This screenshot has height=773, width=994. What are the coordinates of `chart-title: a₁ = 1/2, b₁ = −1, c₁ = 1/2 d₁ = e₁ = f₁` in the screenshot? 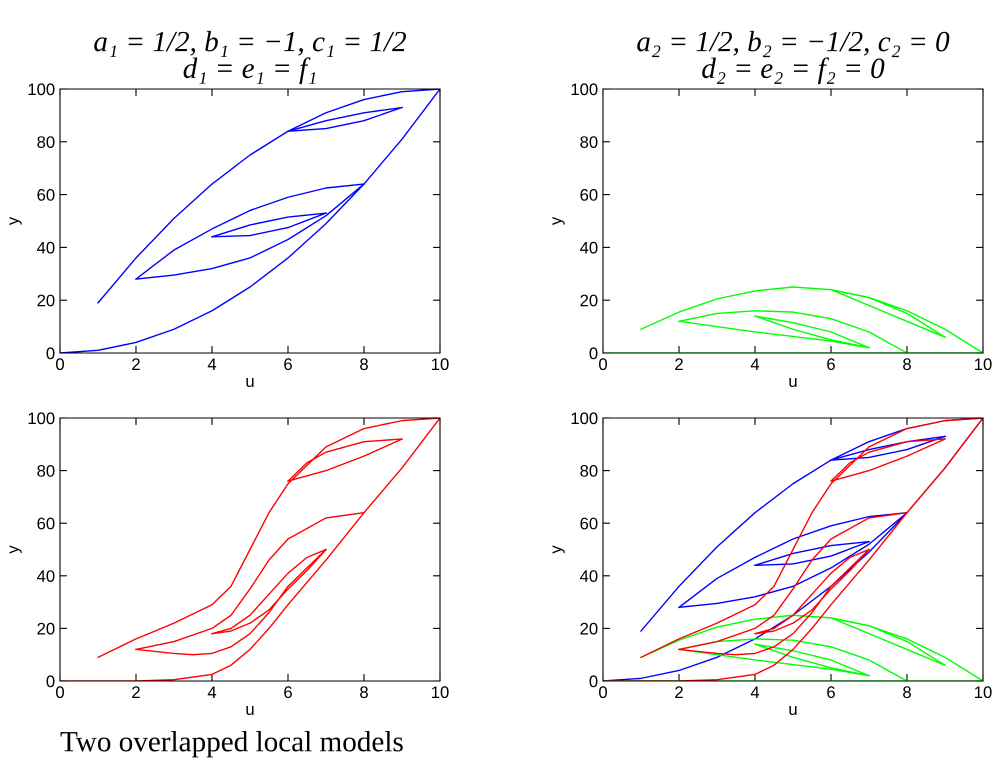 It's located at (250, 57).